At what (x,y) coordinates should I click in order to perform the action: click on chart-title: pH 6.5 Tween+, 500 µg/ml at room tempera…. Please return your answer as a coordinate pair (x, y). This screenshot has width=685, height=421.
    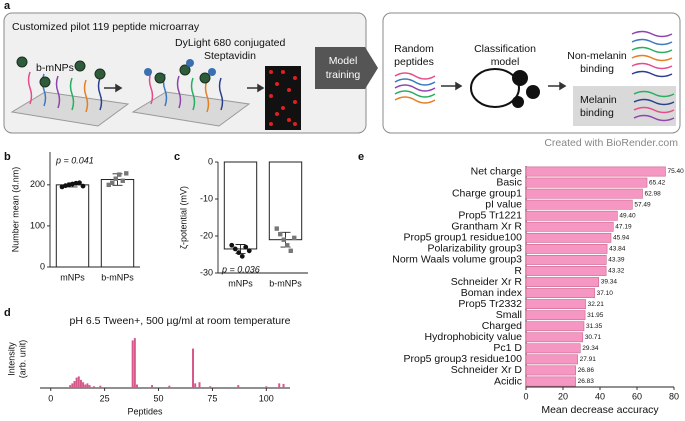
    Looking at the image, I should click on (180, 321).